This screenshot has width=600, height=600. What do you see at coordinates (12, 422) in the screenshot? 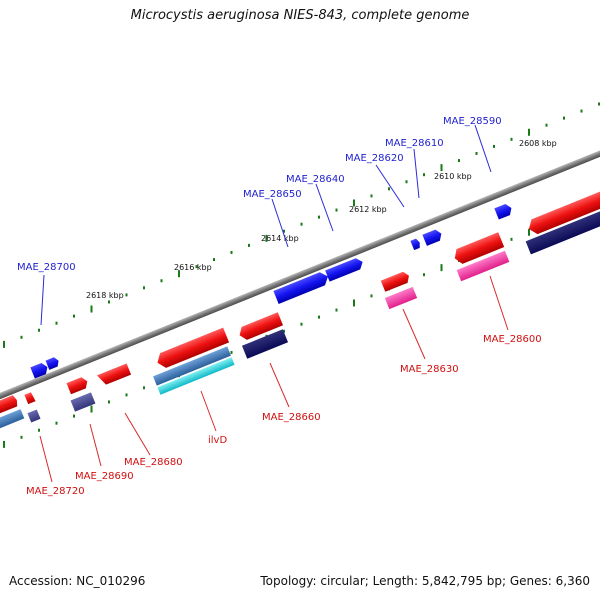
I see `gene-left-edge-bar` at bounding box center [12, 422].